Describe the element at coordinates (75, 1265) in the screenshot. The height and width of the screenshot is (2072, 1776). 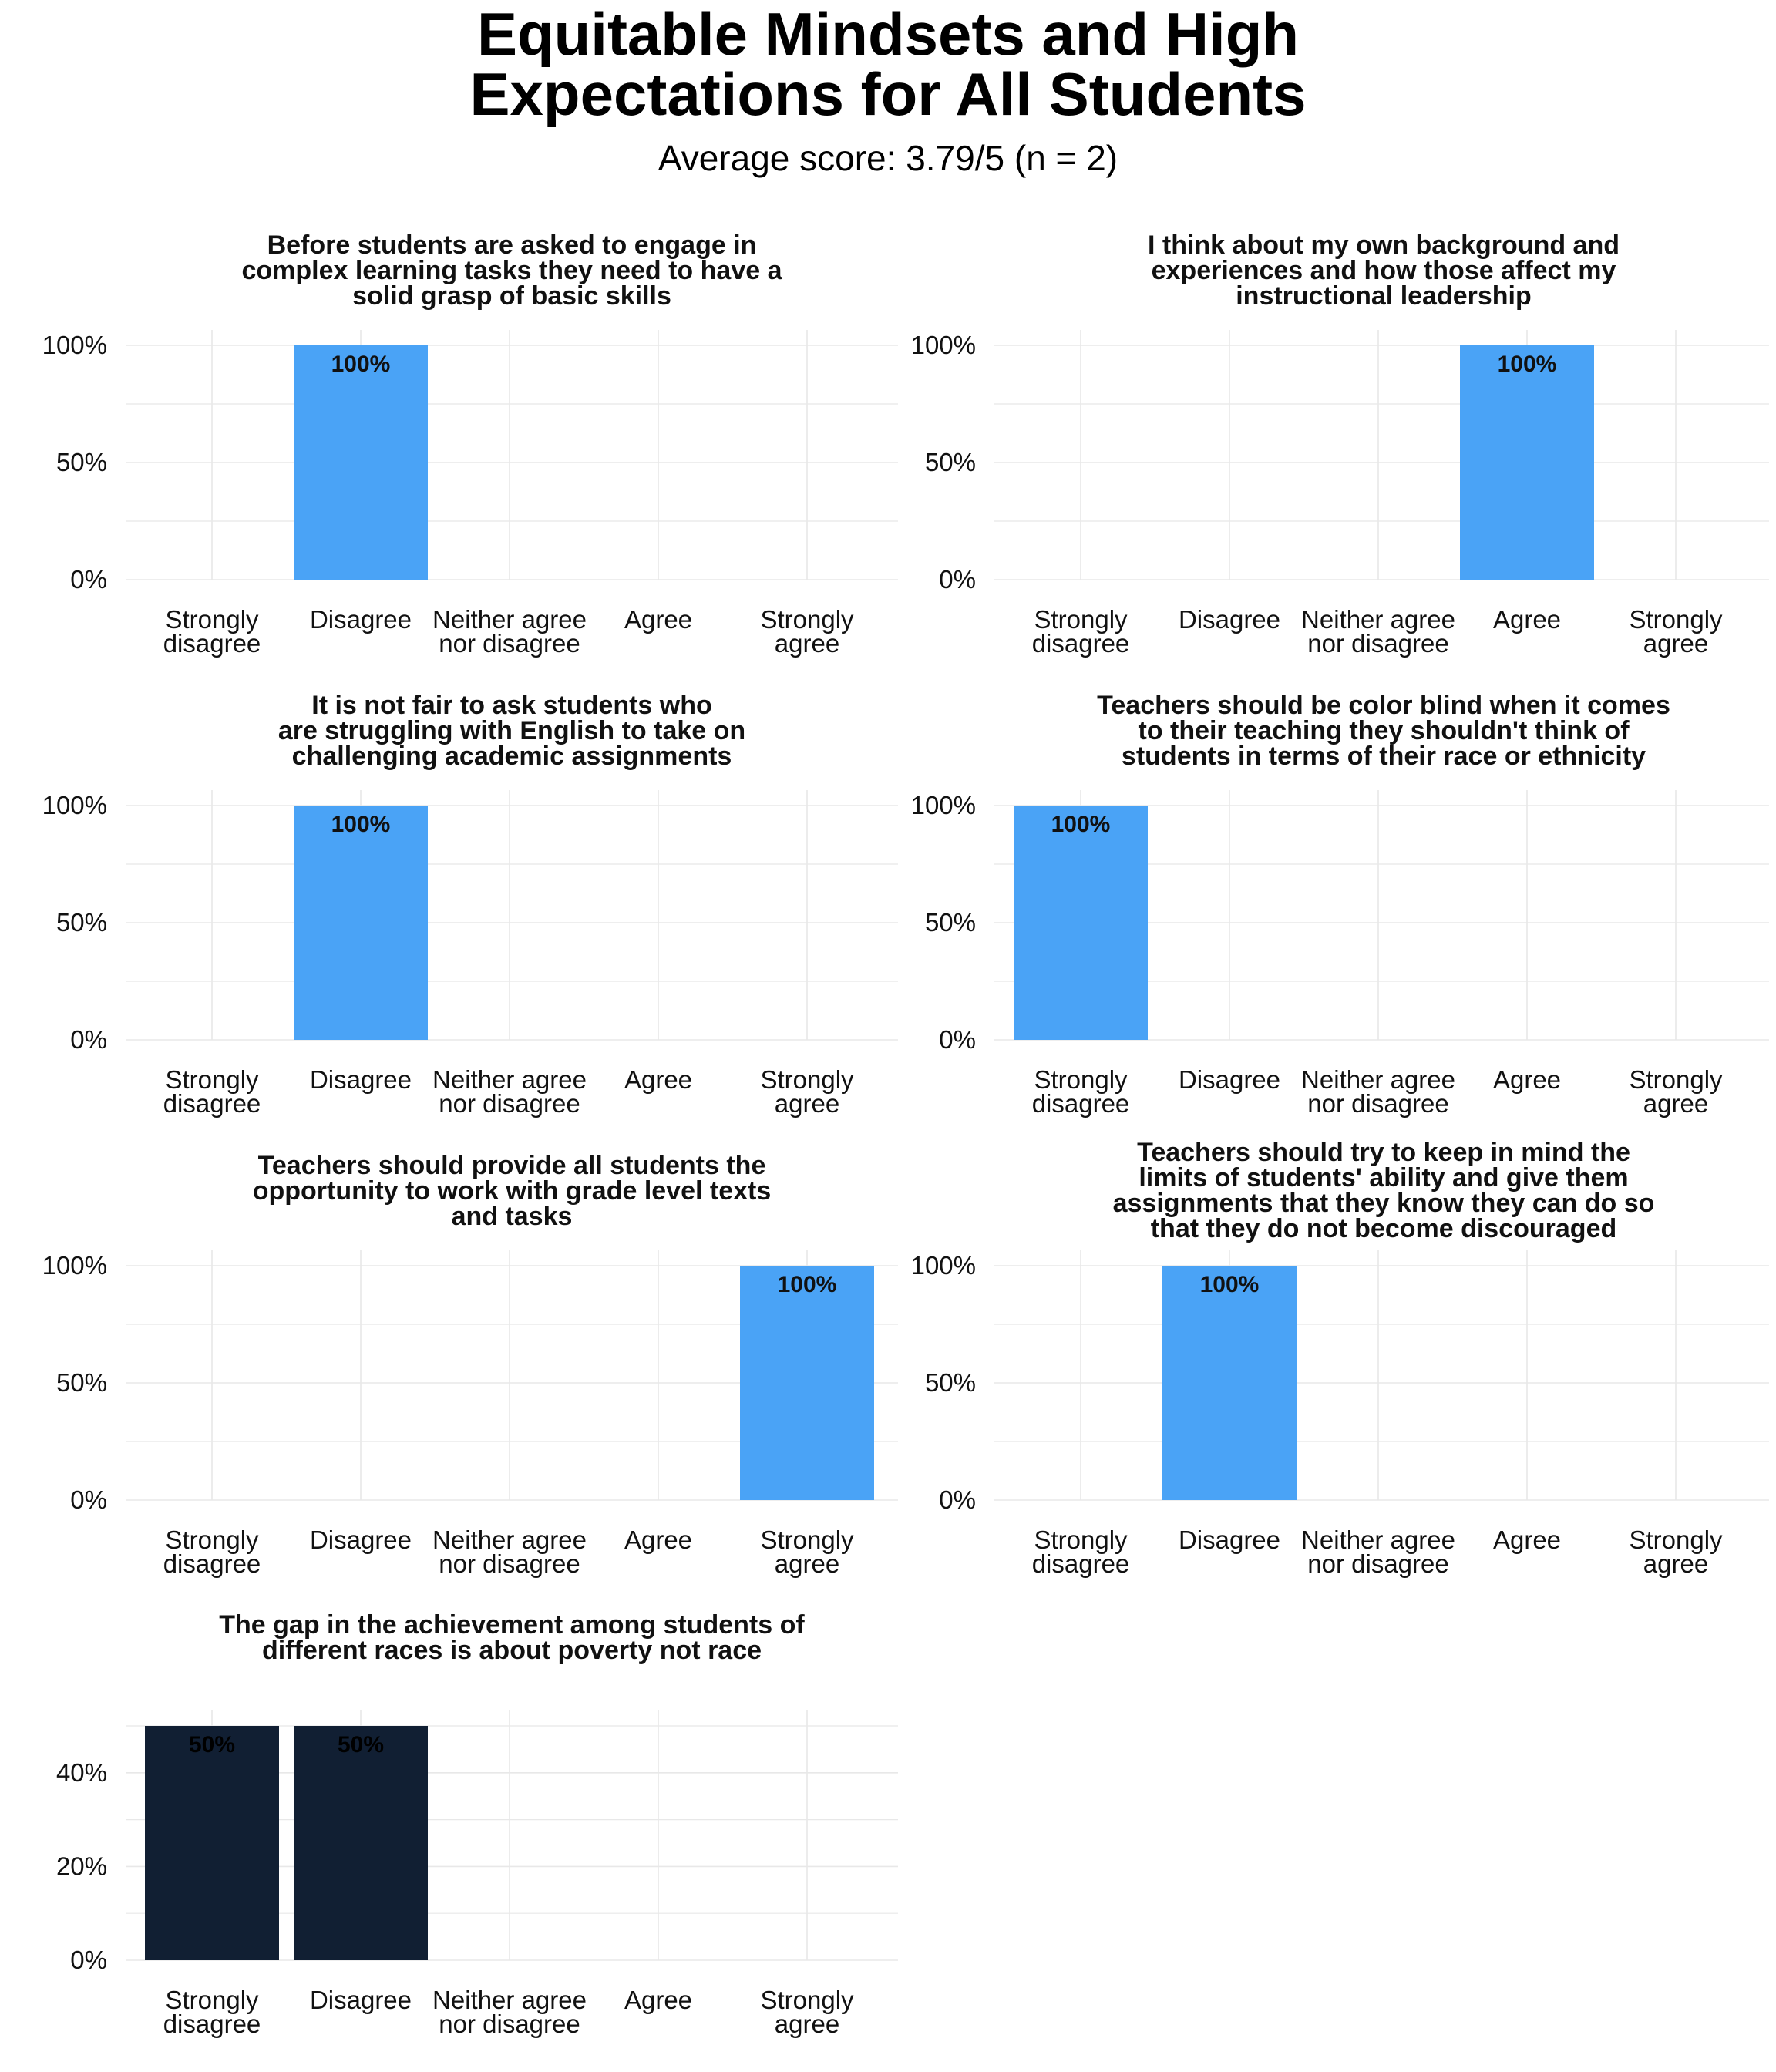
I see `panel-5-y-tick-label: 100%` at that location.